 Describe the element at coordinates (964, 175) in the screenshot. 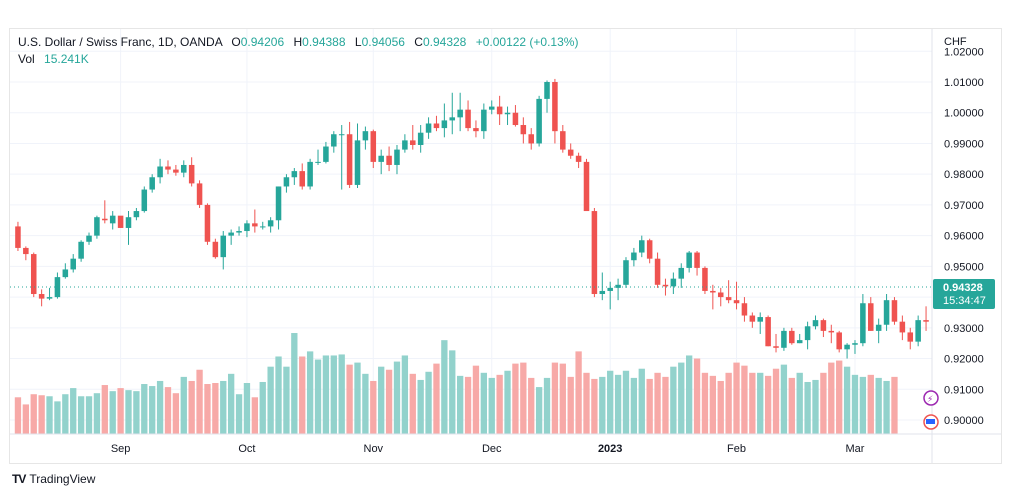

I see `price-tick-label: 0.98000` at that location.